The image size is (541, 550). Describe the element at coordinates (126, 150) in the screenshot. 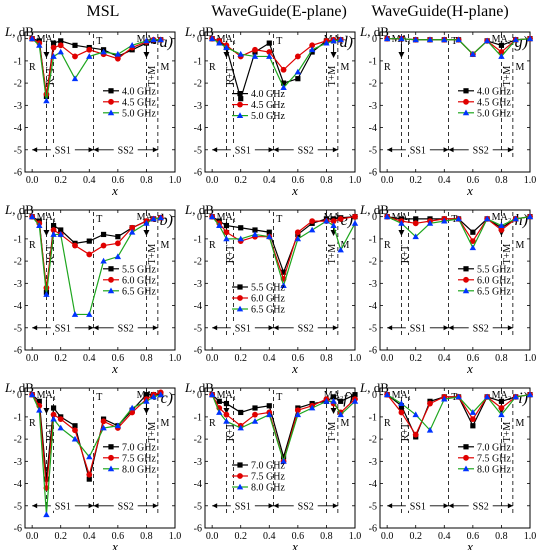

I see `segment-label: SS2` at that location.